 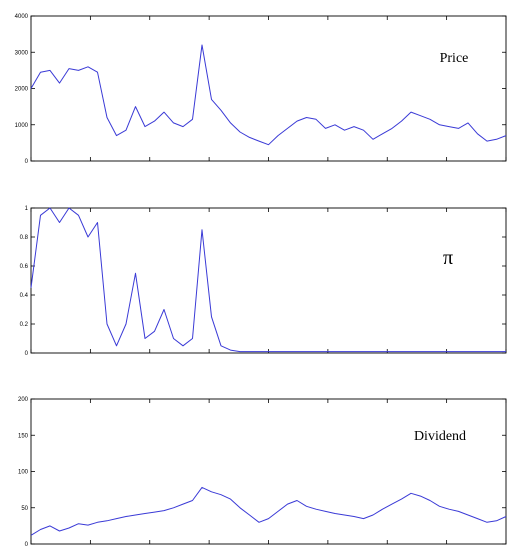 What do you see at coordinates (22, 53) in the screenshot?
I see `y-tick-label: 3000` at bounding box center [22, 53].